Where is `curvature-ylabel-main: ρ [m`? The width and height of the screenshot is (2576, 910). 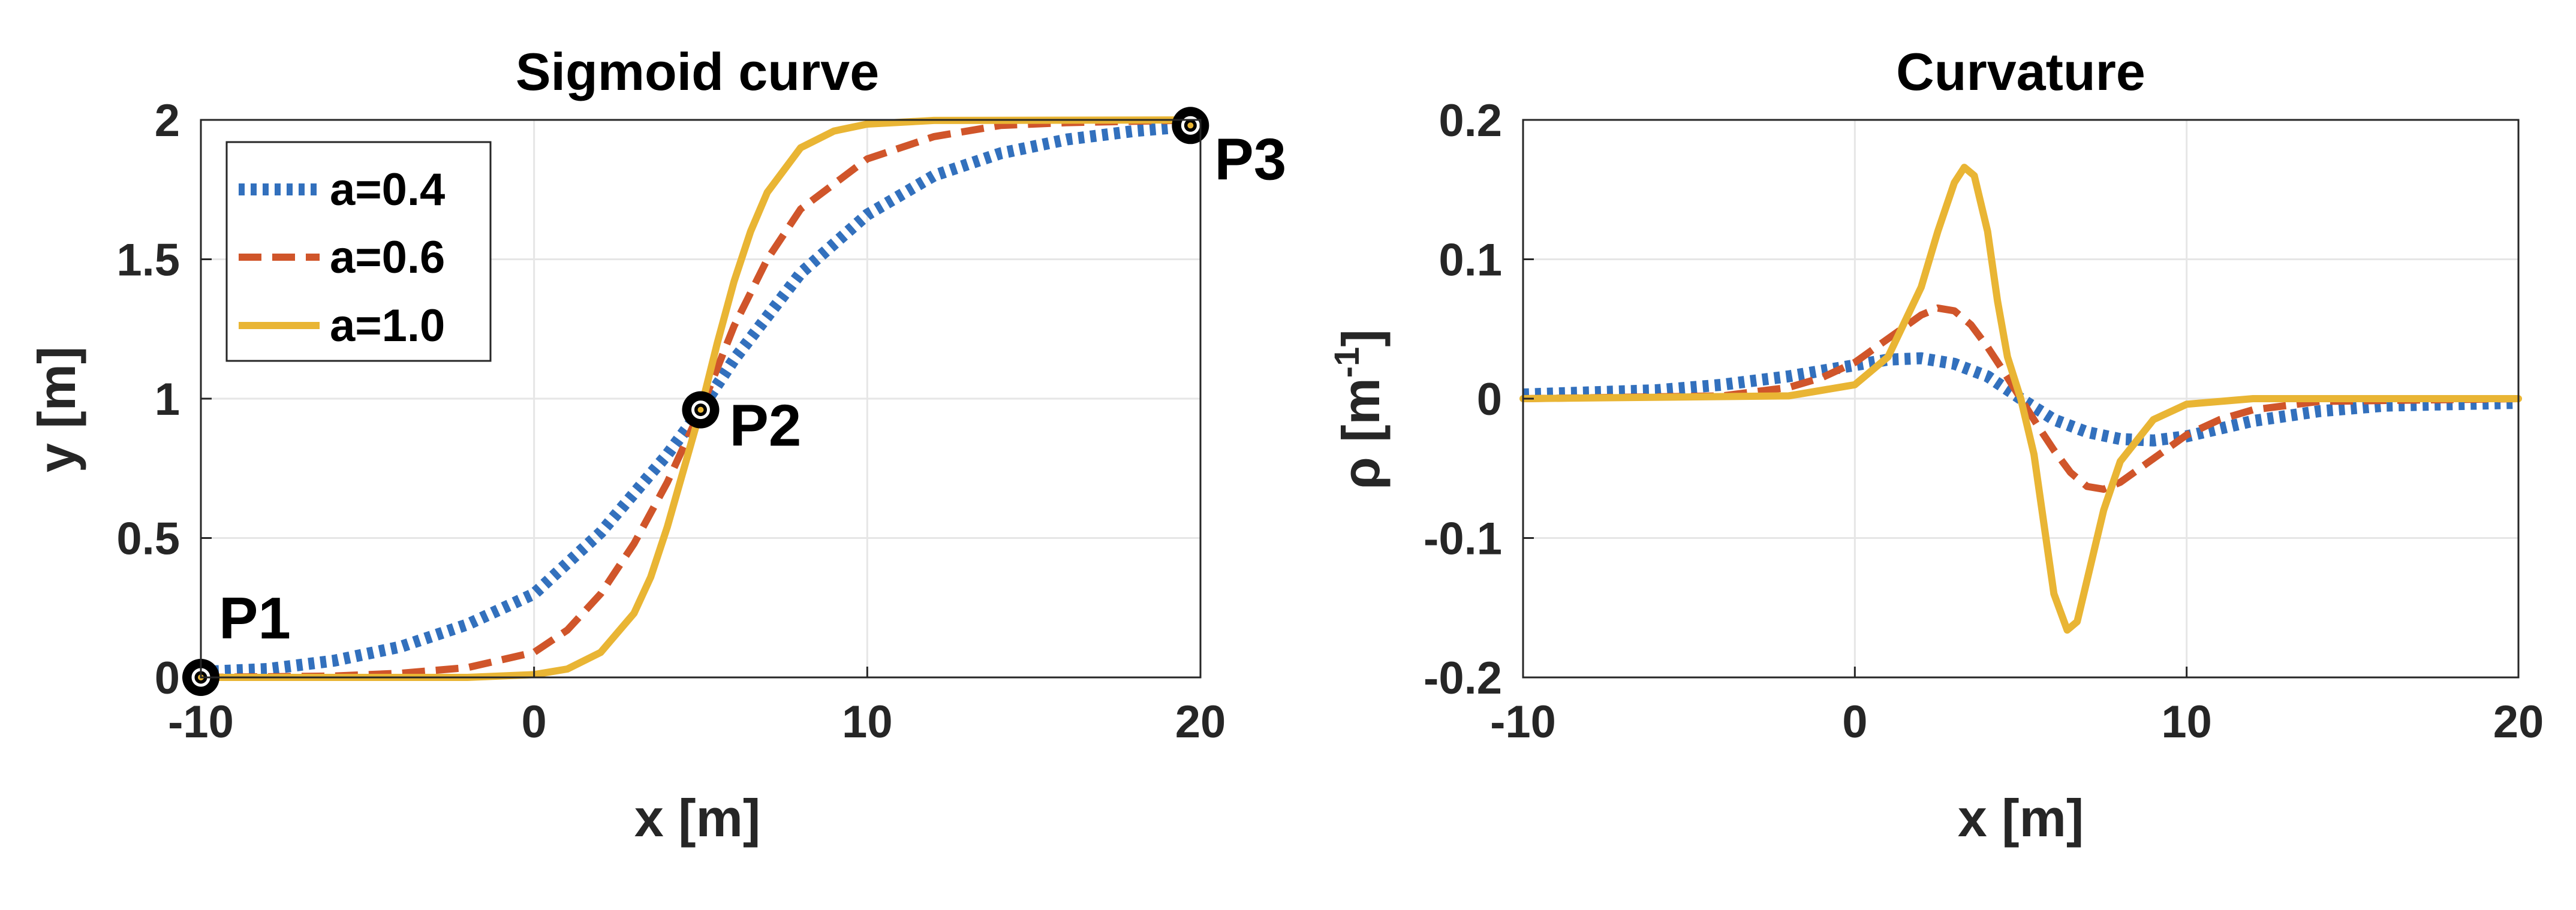
curvature-ylabel-main: ρ [m is located at coordinates (1361, 434).